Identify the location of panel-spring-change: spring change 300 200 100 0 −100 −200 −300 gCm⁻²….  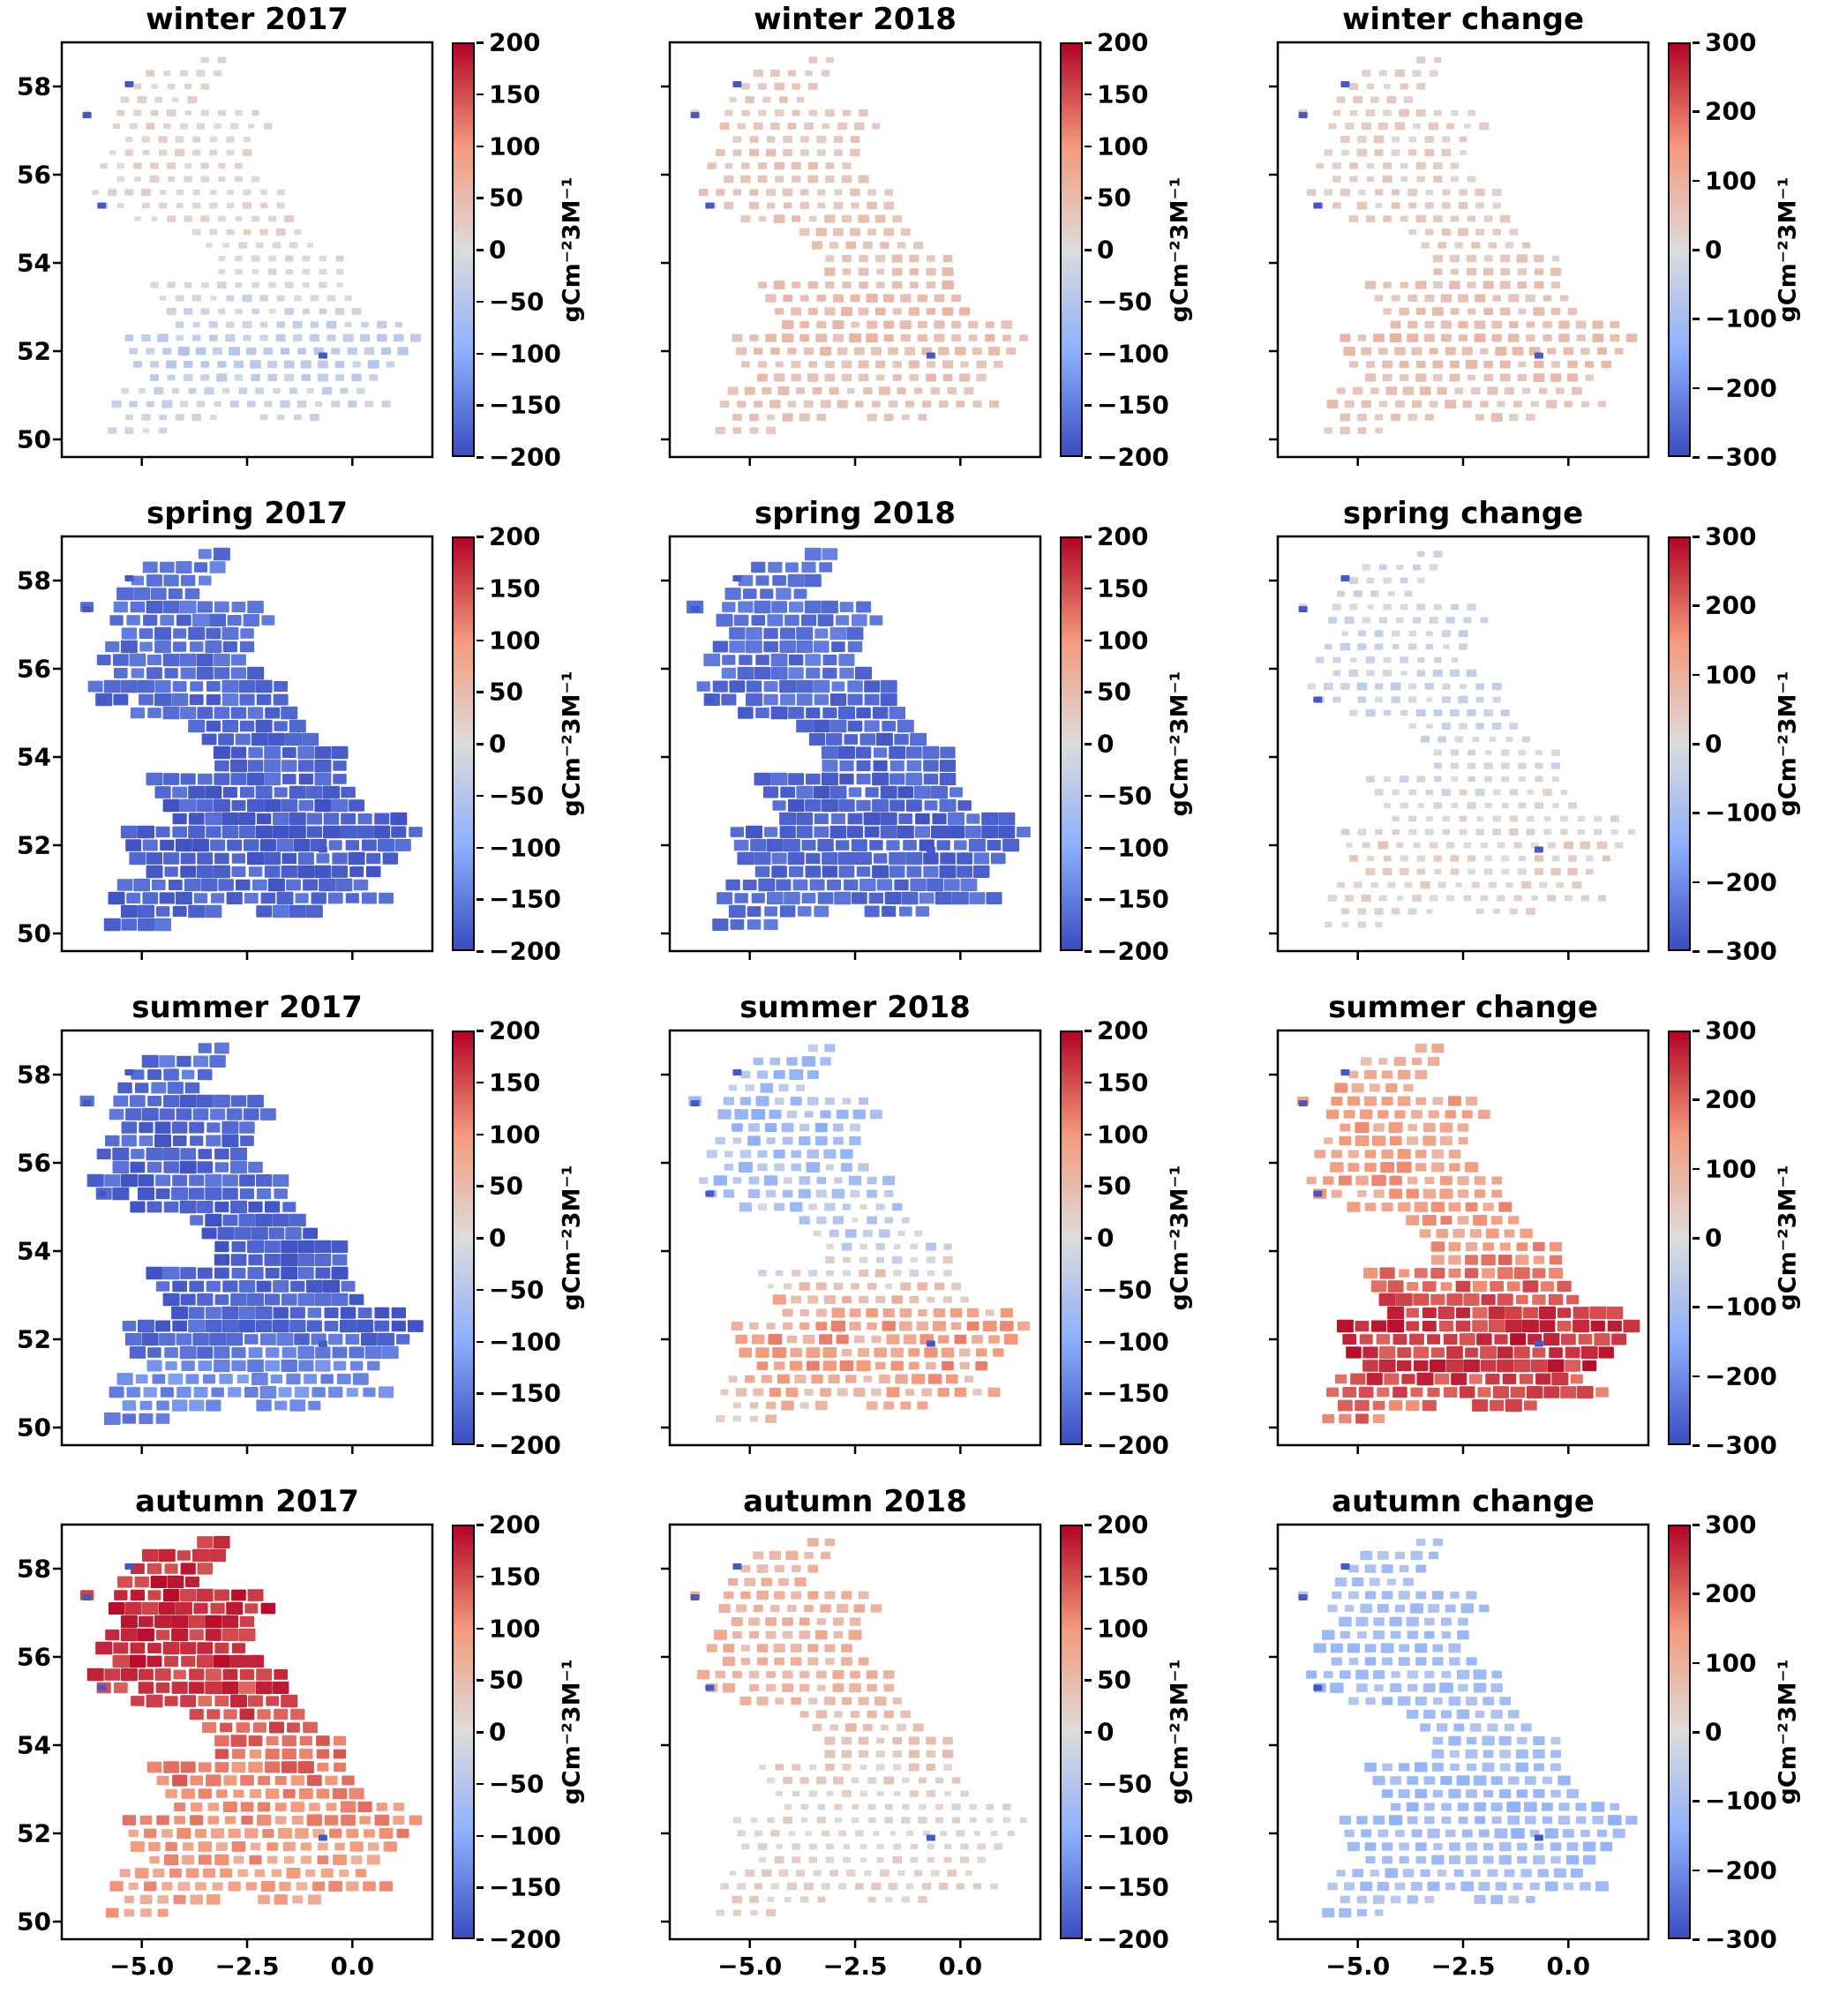
(1520, 741).